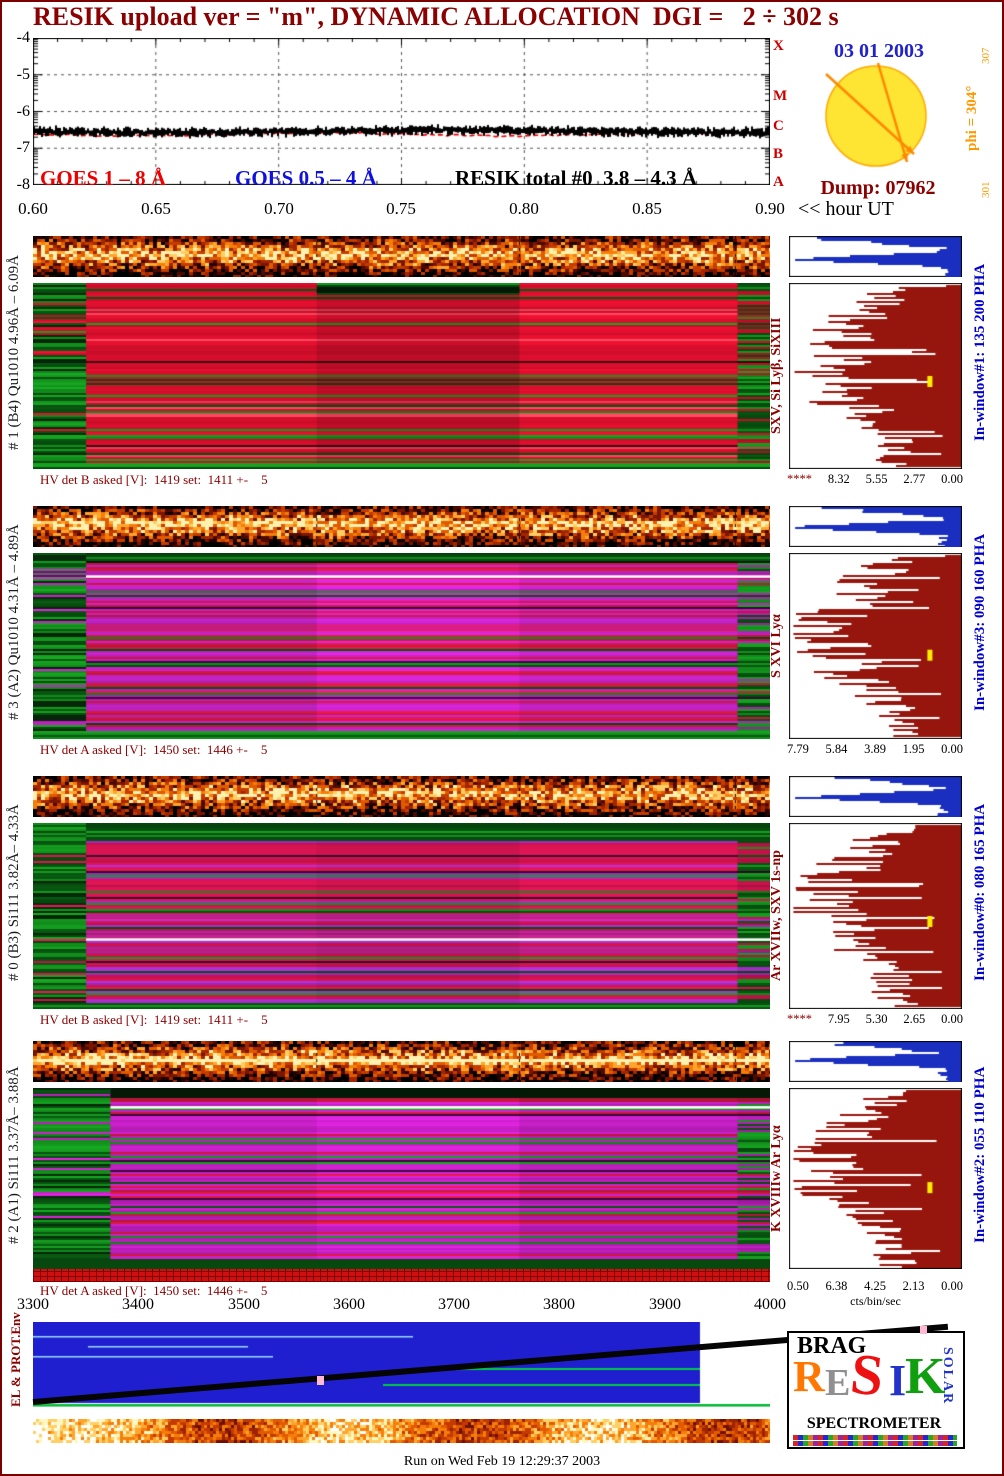 This screenshot has height=1476, width=1004. Describe the element at coordinates (14, 892) in the screenshot. I see `panel3-left-label: # 0 (B3) Si111 3.82Å– 4.33Å` at that location.